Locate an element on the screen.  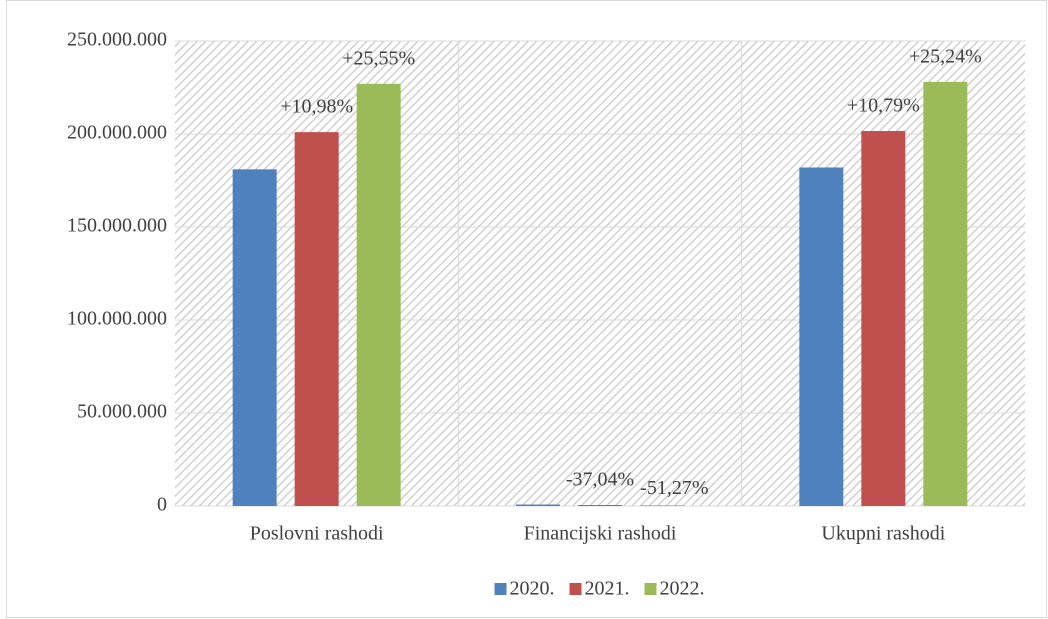
y-tick-label: 150.000.000 is located at coordinates (117, 226).